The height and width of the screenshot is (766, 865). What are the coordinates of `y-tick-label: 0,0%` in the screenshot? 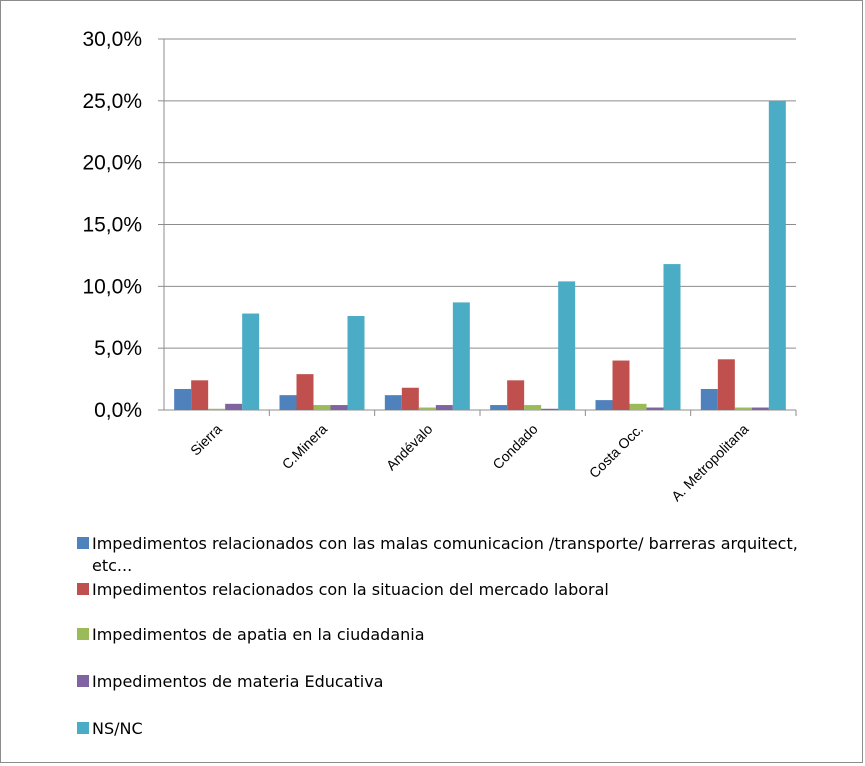 It's located at (118, 410).